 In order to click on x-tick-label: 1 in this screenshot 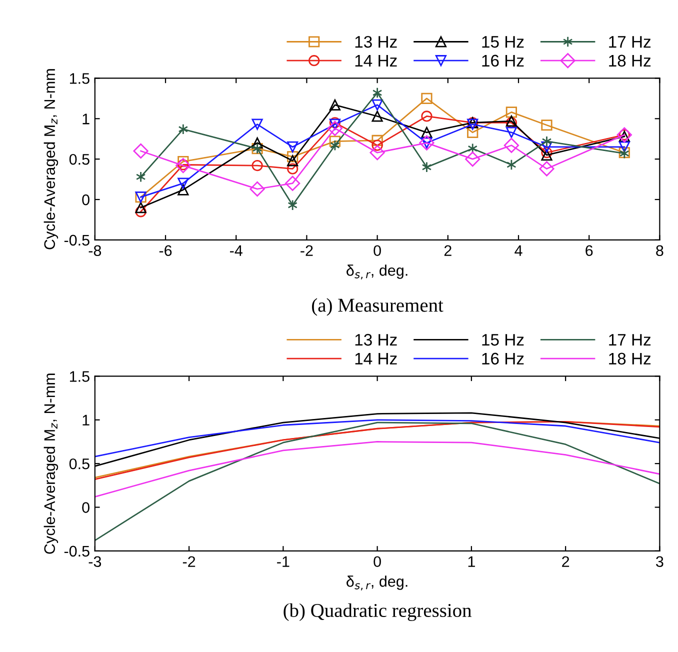, I will do `click(471, 561)`.